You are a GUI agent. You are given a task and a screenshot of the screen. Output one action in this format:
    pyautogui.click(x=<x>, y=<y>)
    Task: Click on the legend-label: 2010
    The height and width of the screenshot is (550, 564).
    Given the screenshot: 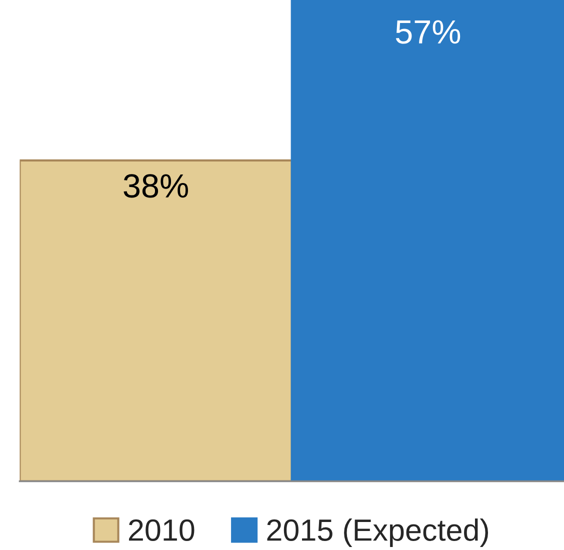 What is the action you would take?
    pyautogui.click(x=161, y=530)
    